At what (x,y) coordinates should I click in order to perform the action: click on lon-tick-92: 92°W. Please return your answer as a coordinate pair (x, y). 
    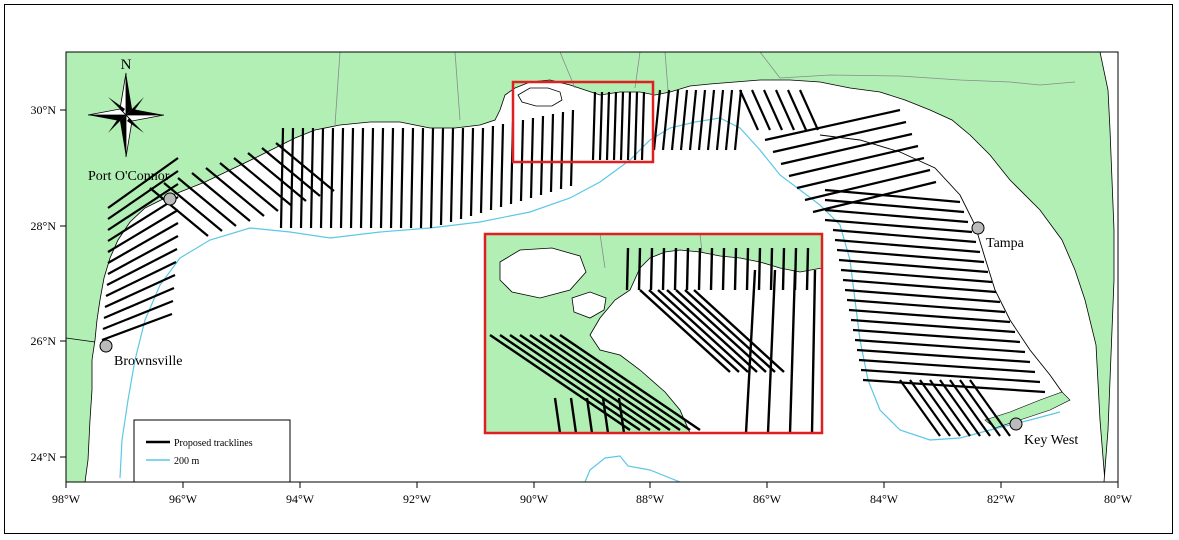
    Looking at the image, I should click on (417, 499).